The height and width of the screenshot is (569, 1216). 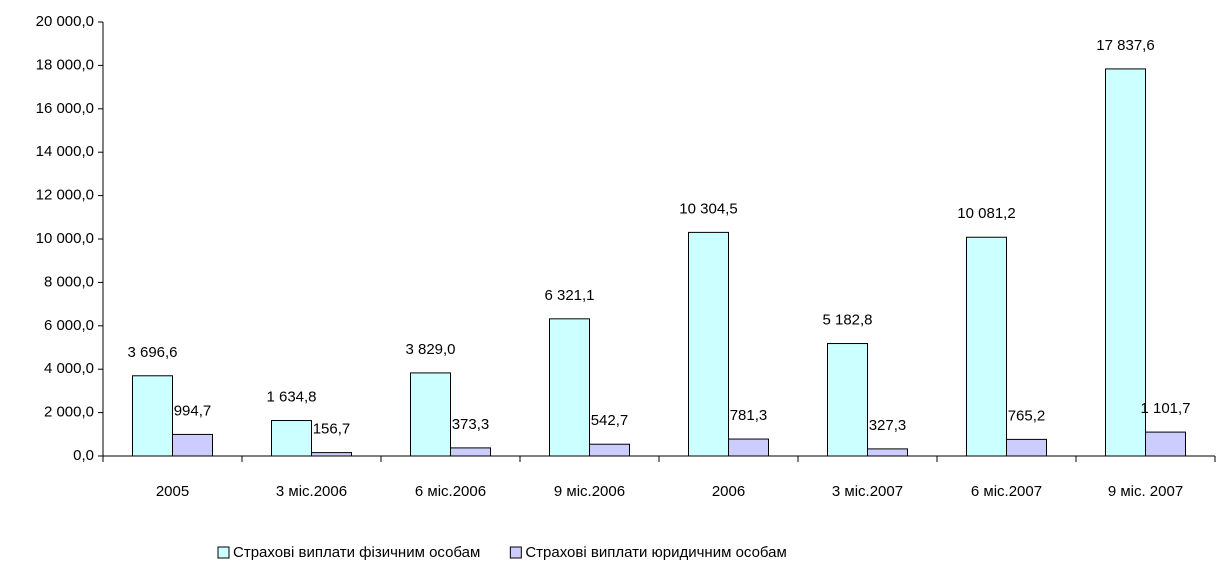 What do you see at coordinates (69, 368) in the screenshot?
I see `y-tick-label: 4 000,0` at bounding box center [69, 368].